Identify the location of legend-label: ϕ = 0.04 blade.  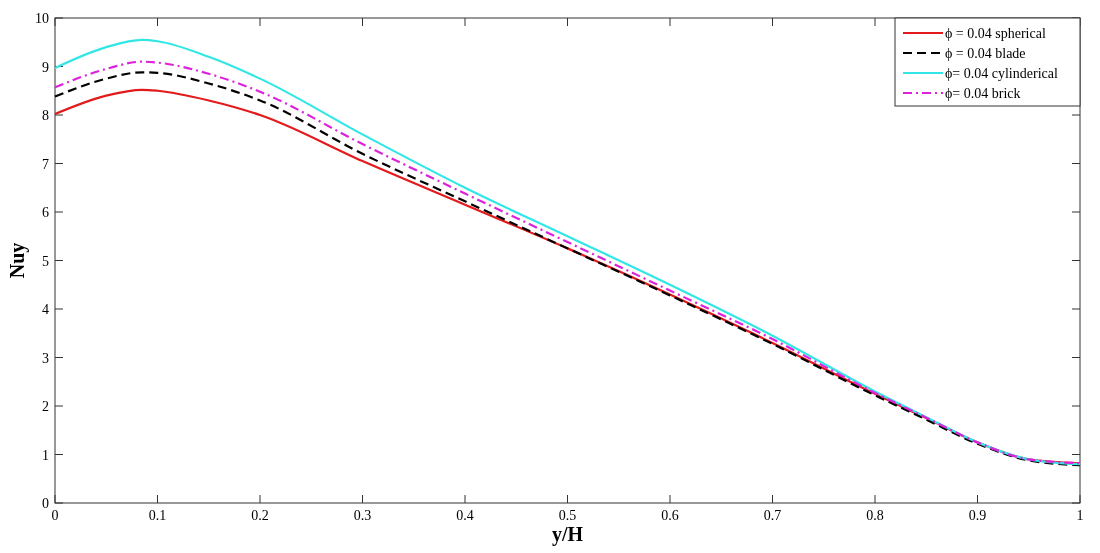
(985, 53).